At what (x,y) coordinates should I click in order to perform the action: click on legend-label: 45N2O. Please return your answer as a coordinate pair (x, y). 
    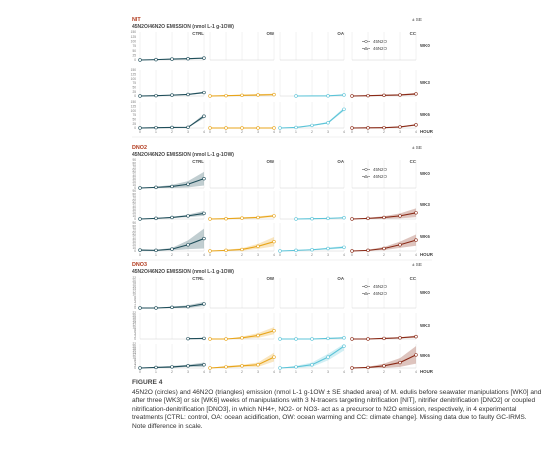
    Looking at the image, I should click on (380, 169).